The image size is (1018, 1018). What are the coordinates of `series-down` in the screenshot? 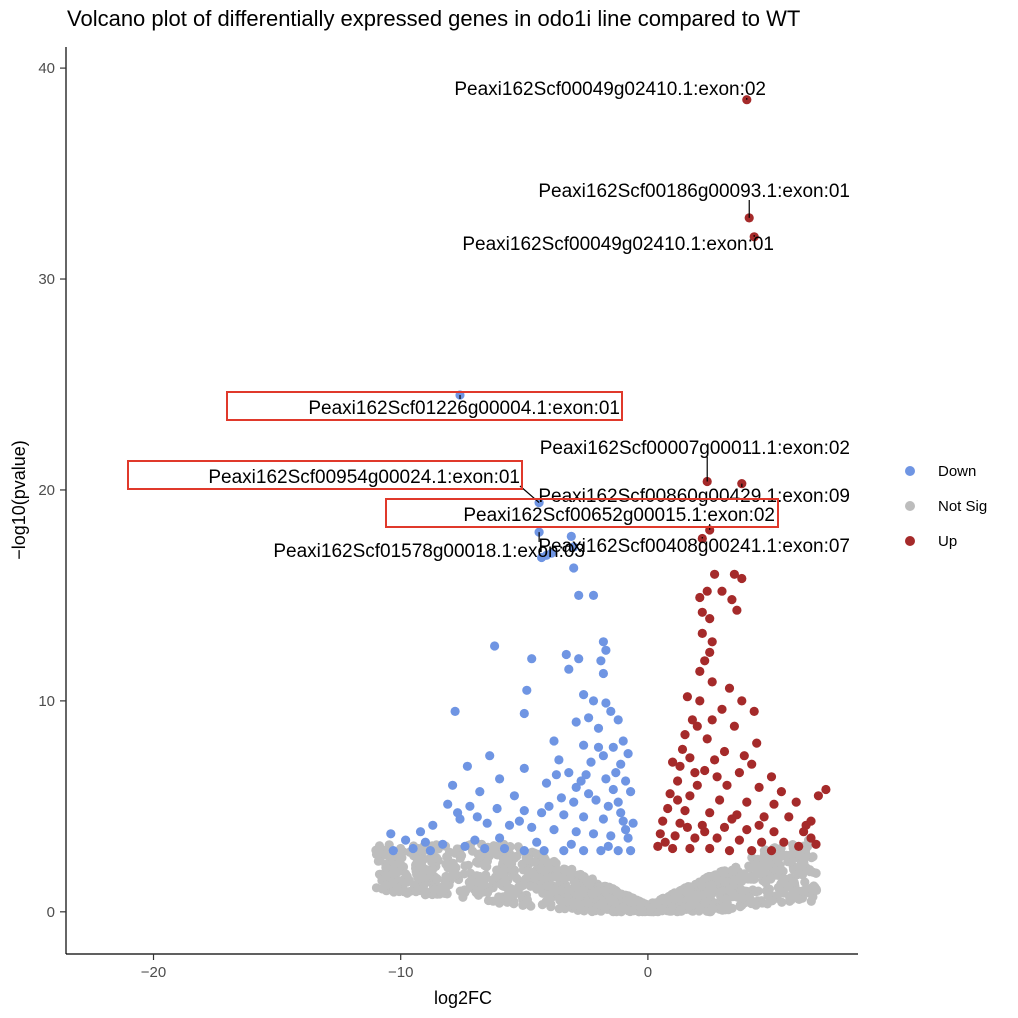 It's located at (512, 623).